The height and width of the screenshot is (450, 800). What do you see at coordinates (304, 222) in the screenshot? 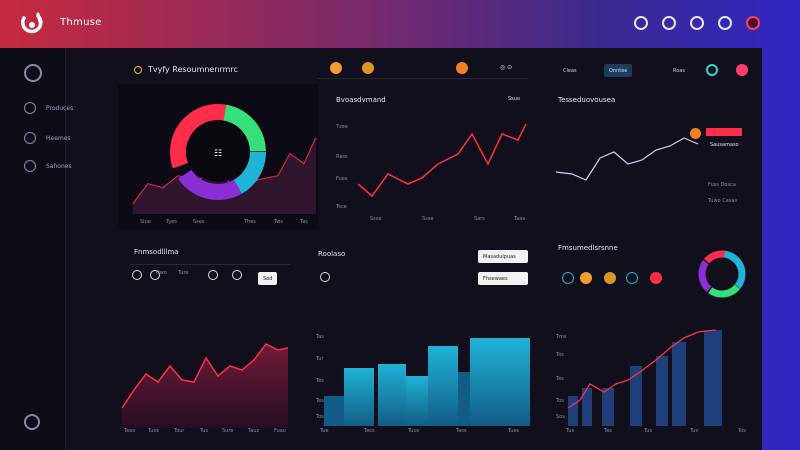
I see `tick-label: Tas` at bounding box center [304, 222].